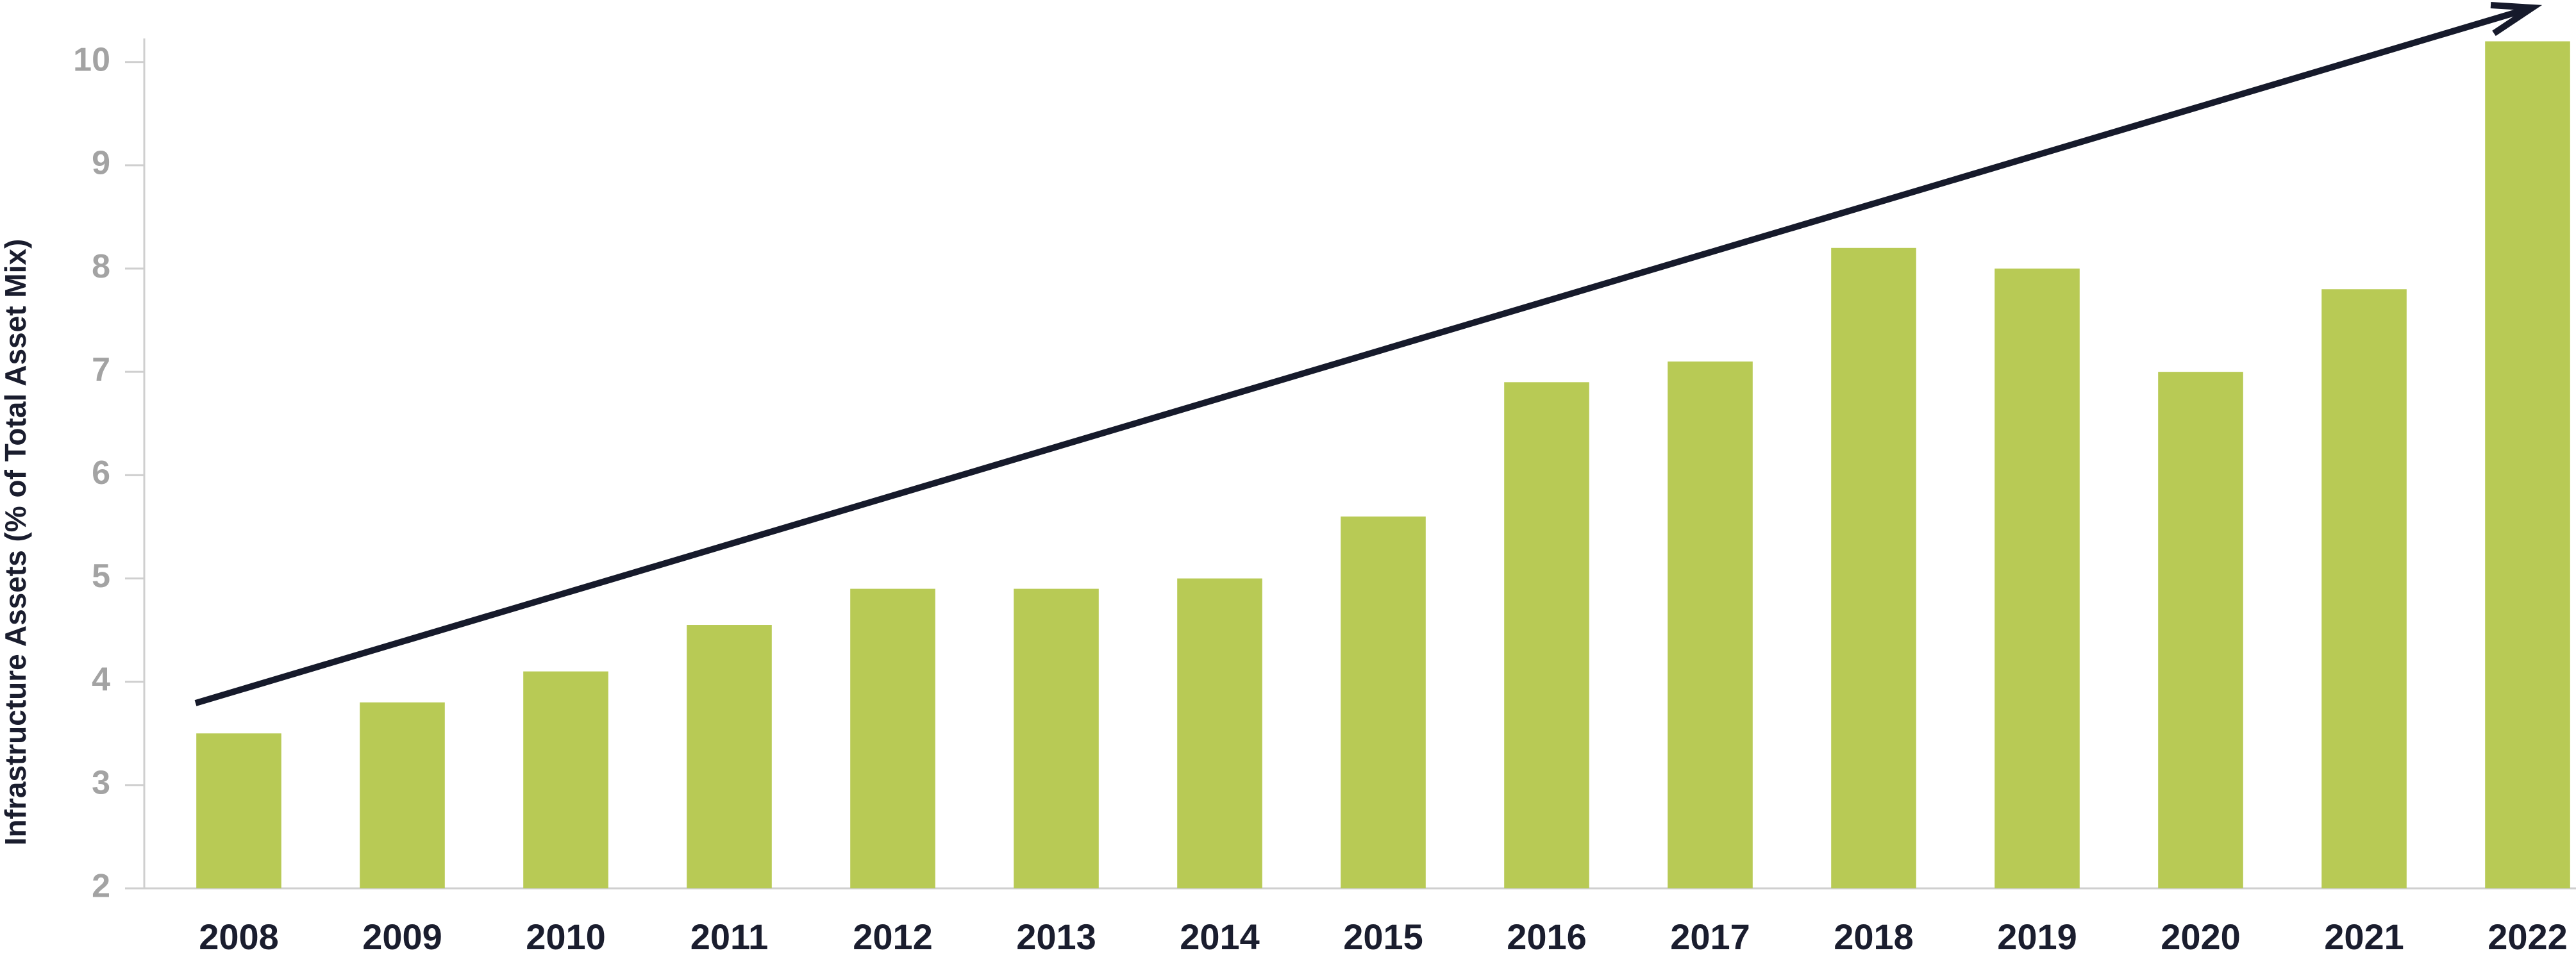  I want to click on y-tick-label: 8, so click(101, 266).